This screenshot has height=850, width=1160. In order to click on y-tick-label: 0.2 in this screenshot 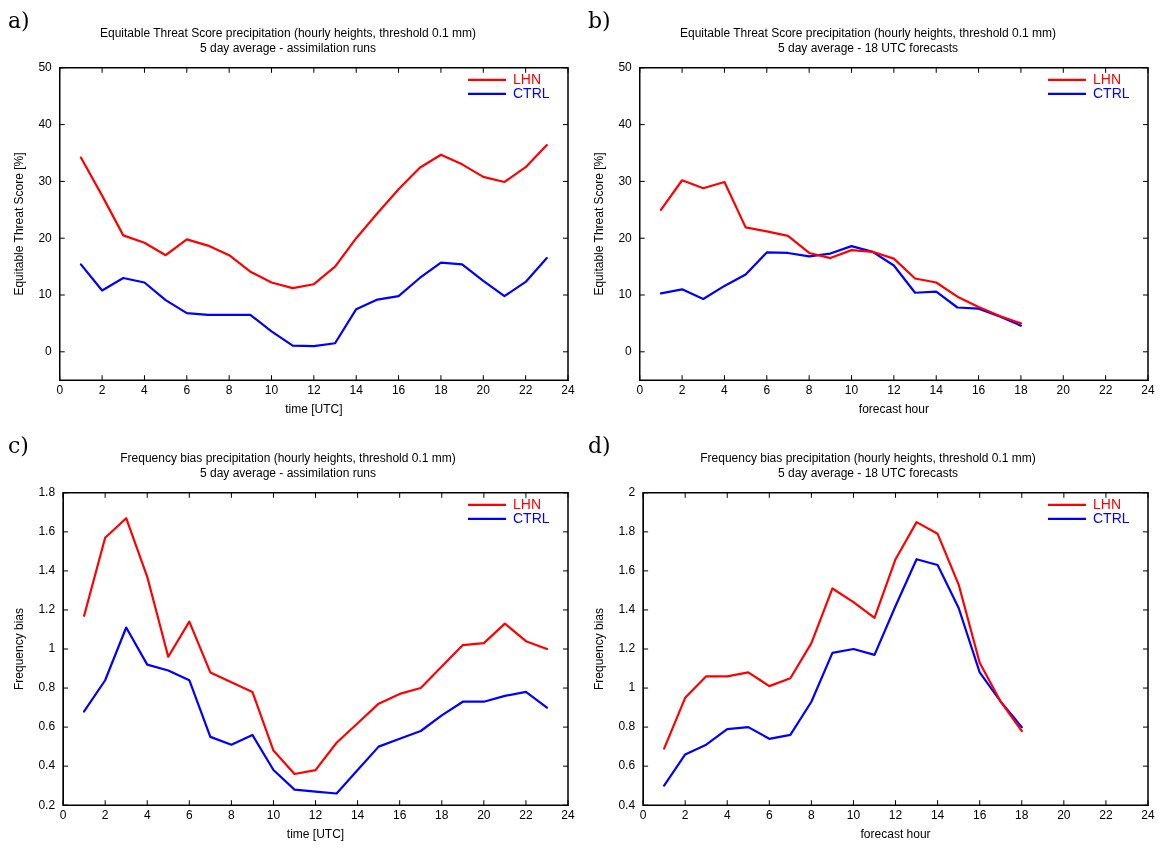, I will do `click(47, 804)`.